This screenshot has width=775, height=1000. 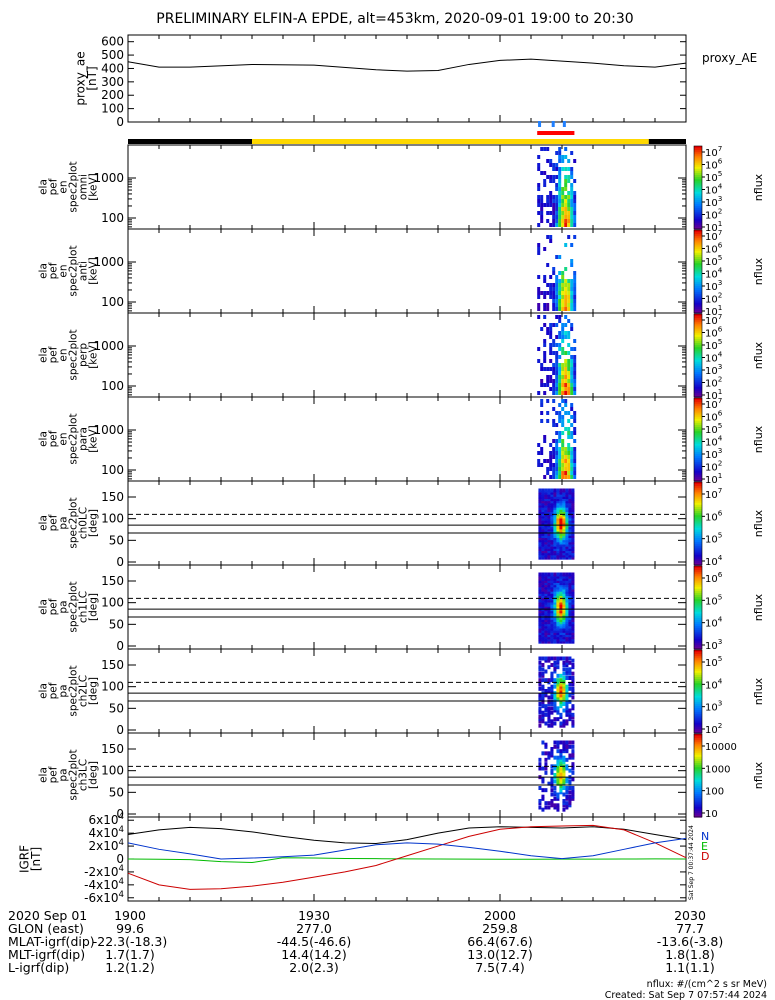 I want to click on ela_pef_en_spec2plot_para-ylabel-line: en, so click(x=64, y=438).